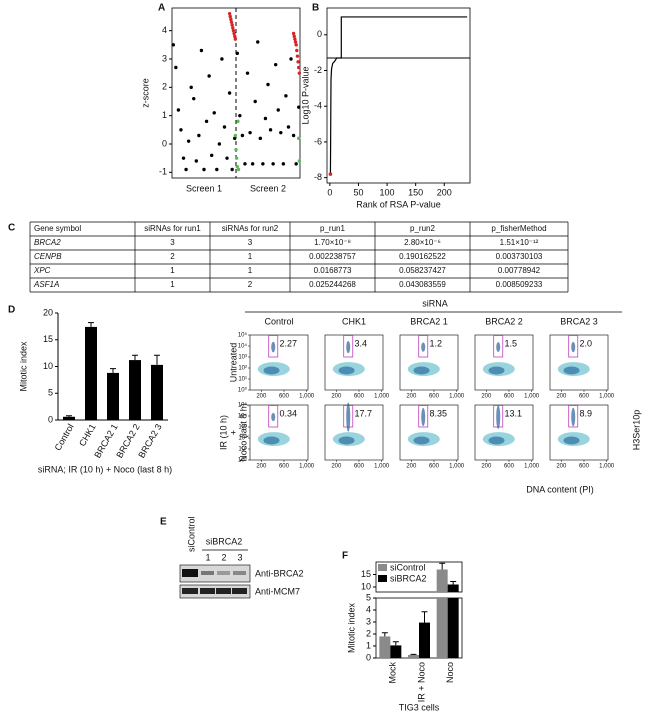  What do you see at coordinates (429, 321) in the screenshot?
I see `column-label: BRCA2 1` at bounding box center [429, 321].